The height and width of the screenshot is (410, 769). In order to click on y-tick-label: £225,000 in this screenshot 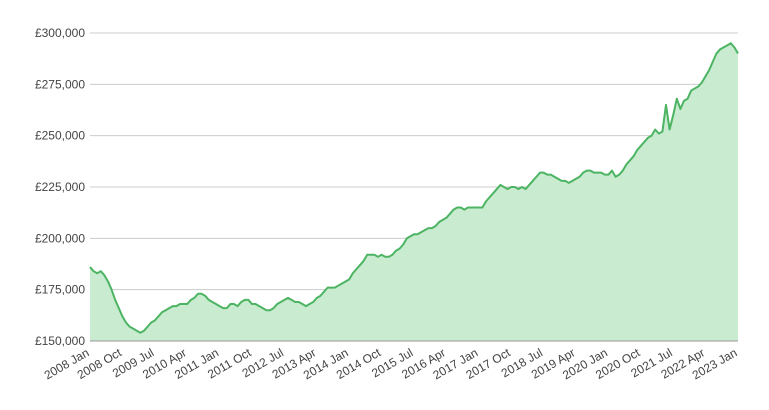, I will do `click(60, 187)`.